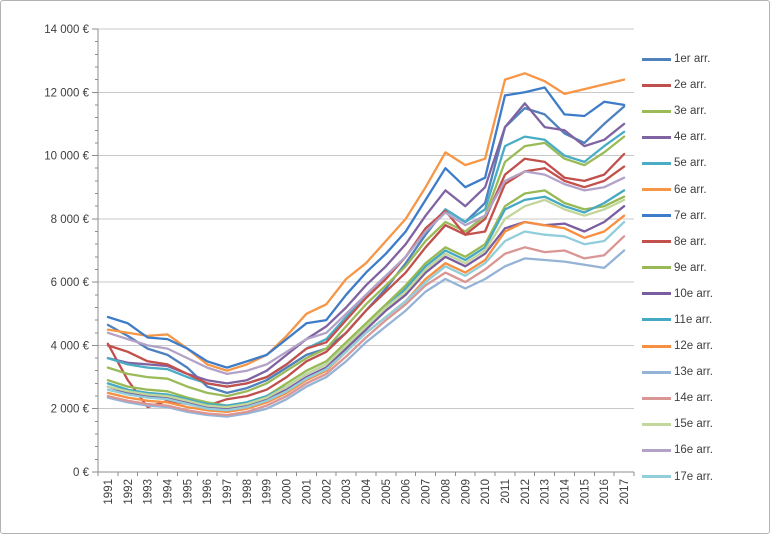 The width and height of the screenshot is (770, 534). What do you see at coordinates (70, 283) in the screenshot?
I see `y-tick-label: 6 000 €` at bounding box center [70, 283].